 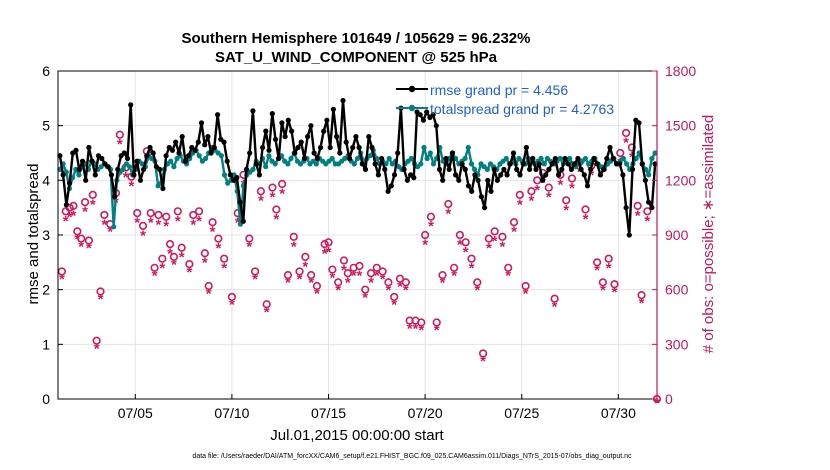 What do you see at coordinates (669, 399) in the screenshot?
I see `y-right-tick-label: 0` at bounding box center [669, 399].